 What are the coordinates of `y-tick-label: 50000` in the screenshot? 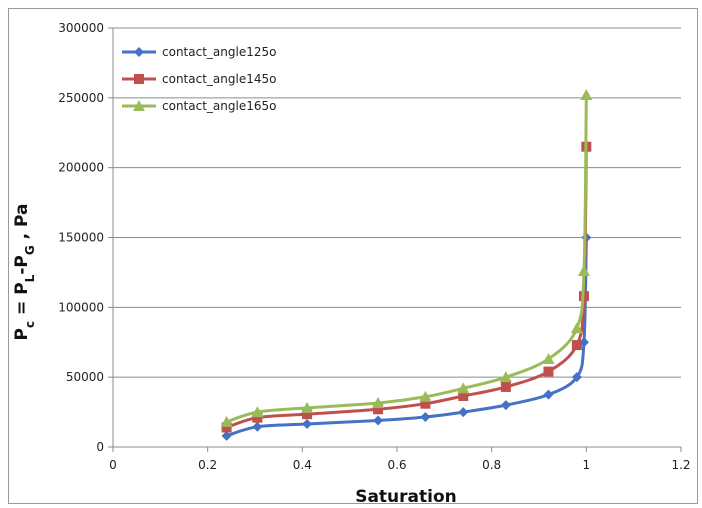 It's located at (85, 377).